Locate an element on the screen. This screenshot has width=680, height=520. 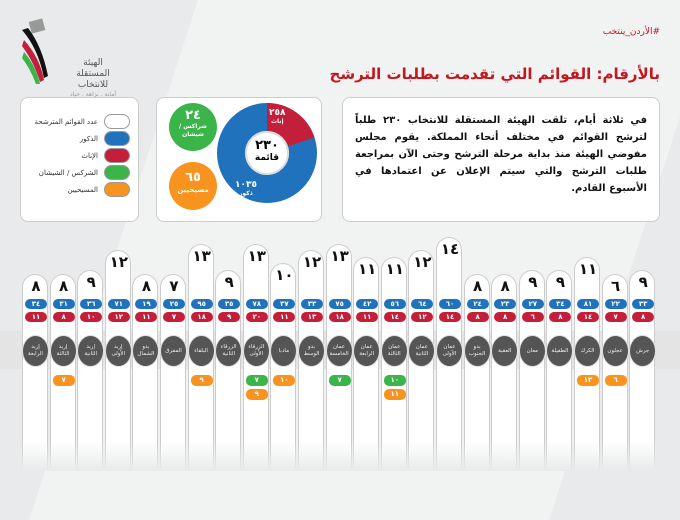
female-count: ٢٠ is located at coordinates (256, 317).